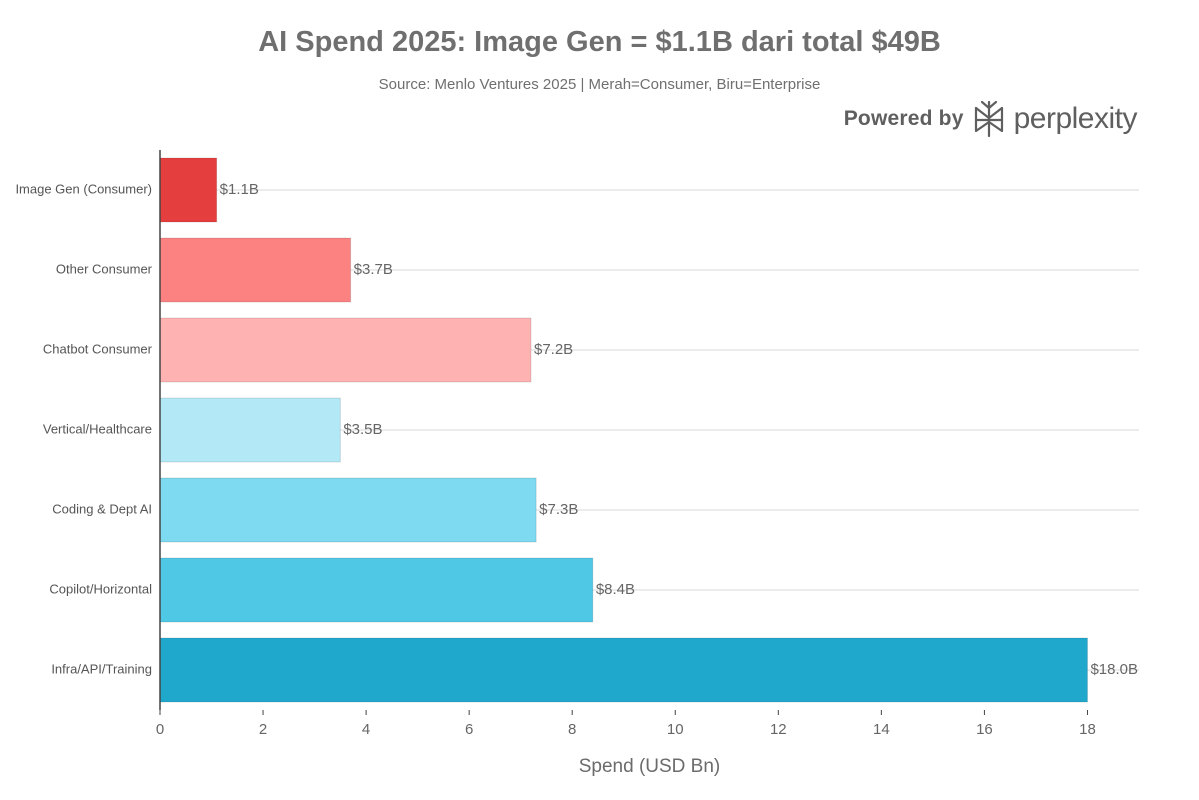 This screenshot has height=800, width=1199. Describe the element at coordinates (1075, 118) in the screenshot. I see `perplexity-wordmark: perplexity` at that location.